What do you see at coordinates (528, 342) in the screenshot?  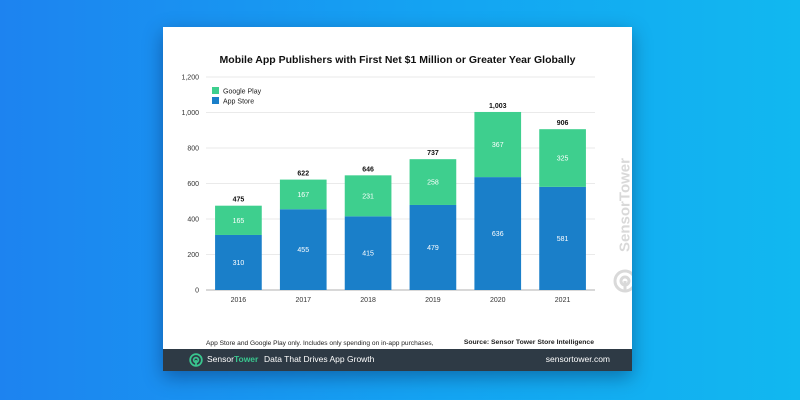 I see `chart-source: Source: Sensor Tower Store Intelligence` at bounding box center [528, 342].